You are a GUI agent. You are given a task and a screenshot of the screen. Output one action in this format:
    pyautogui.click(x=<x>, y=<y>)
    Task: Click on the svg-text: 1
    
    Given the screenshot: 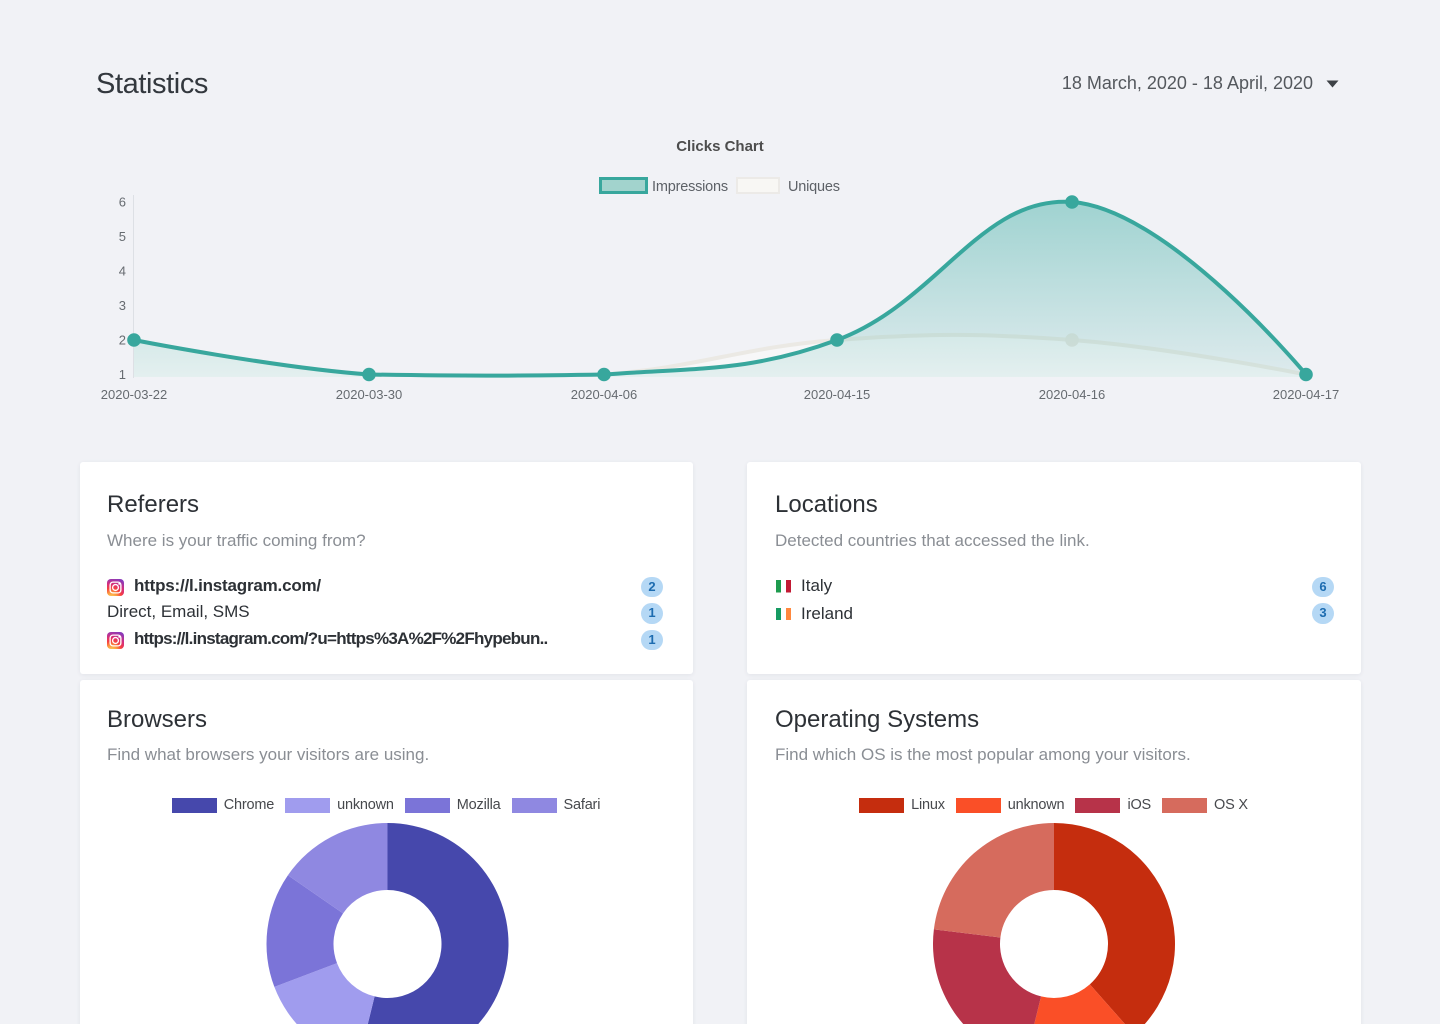 What is the action you would take?
    pyautogui.click(x=122, y=374)
    